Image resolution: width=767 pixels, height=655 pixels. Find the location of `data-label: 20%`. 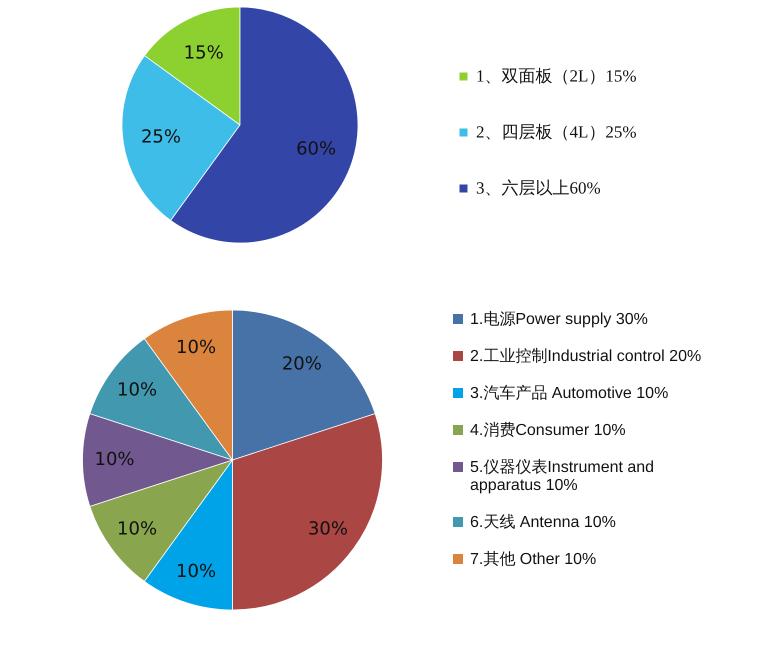

data-label: 20% is located at coordinates (302, 364).